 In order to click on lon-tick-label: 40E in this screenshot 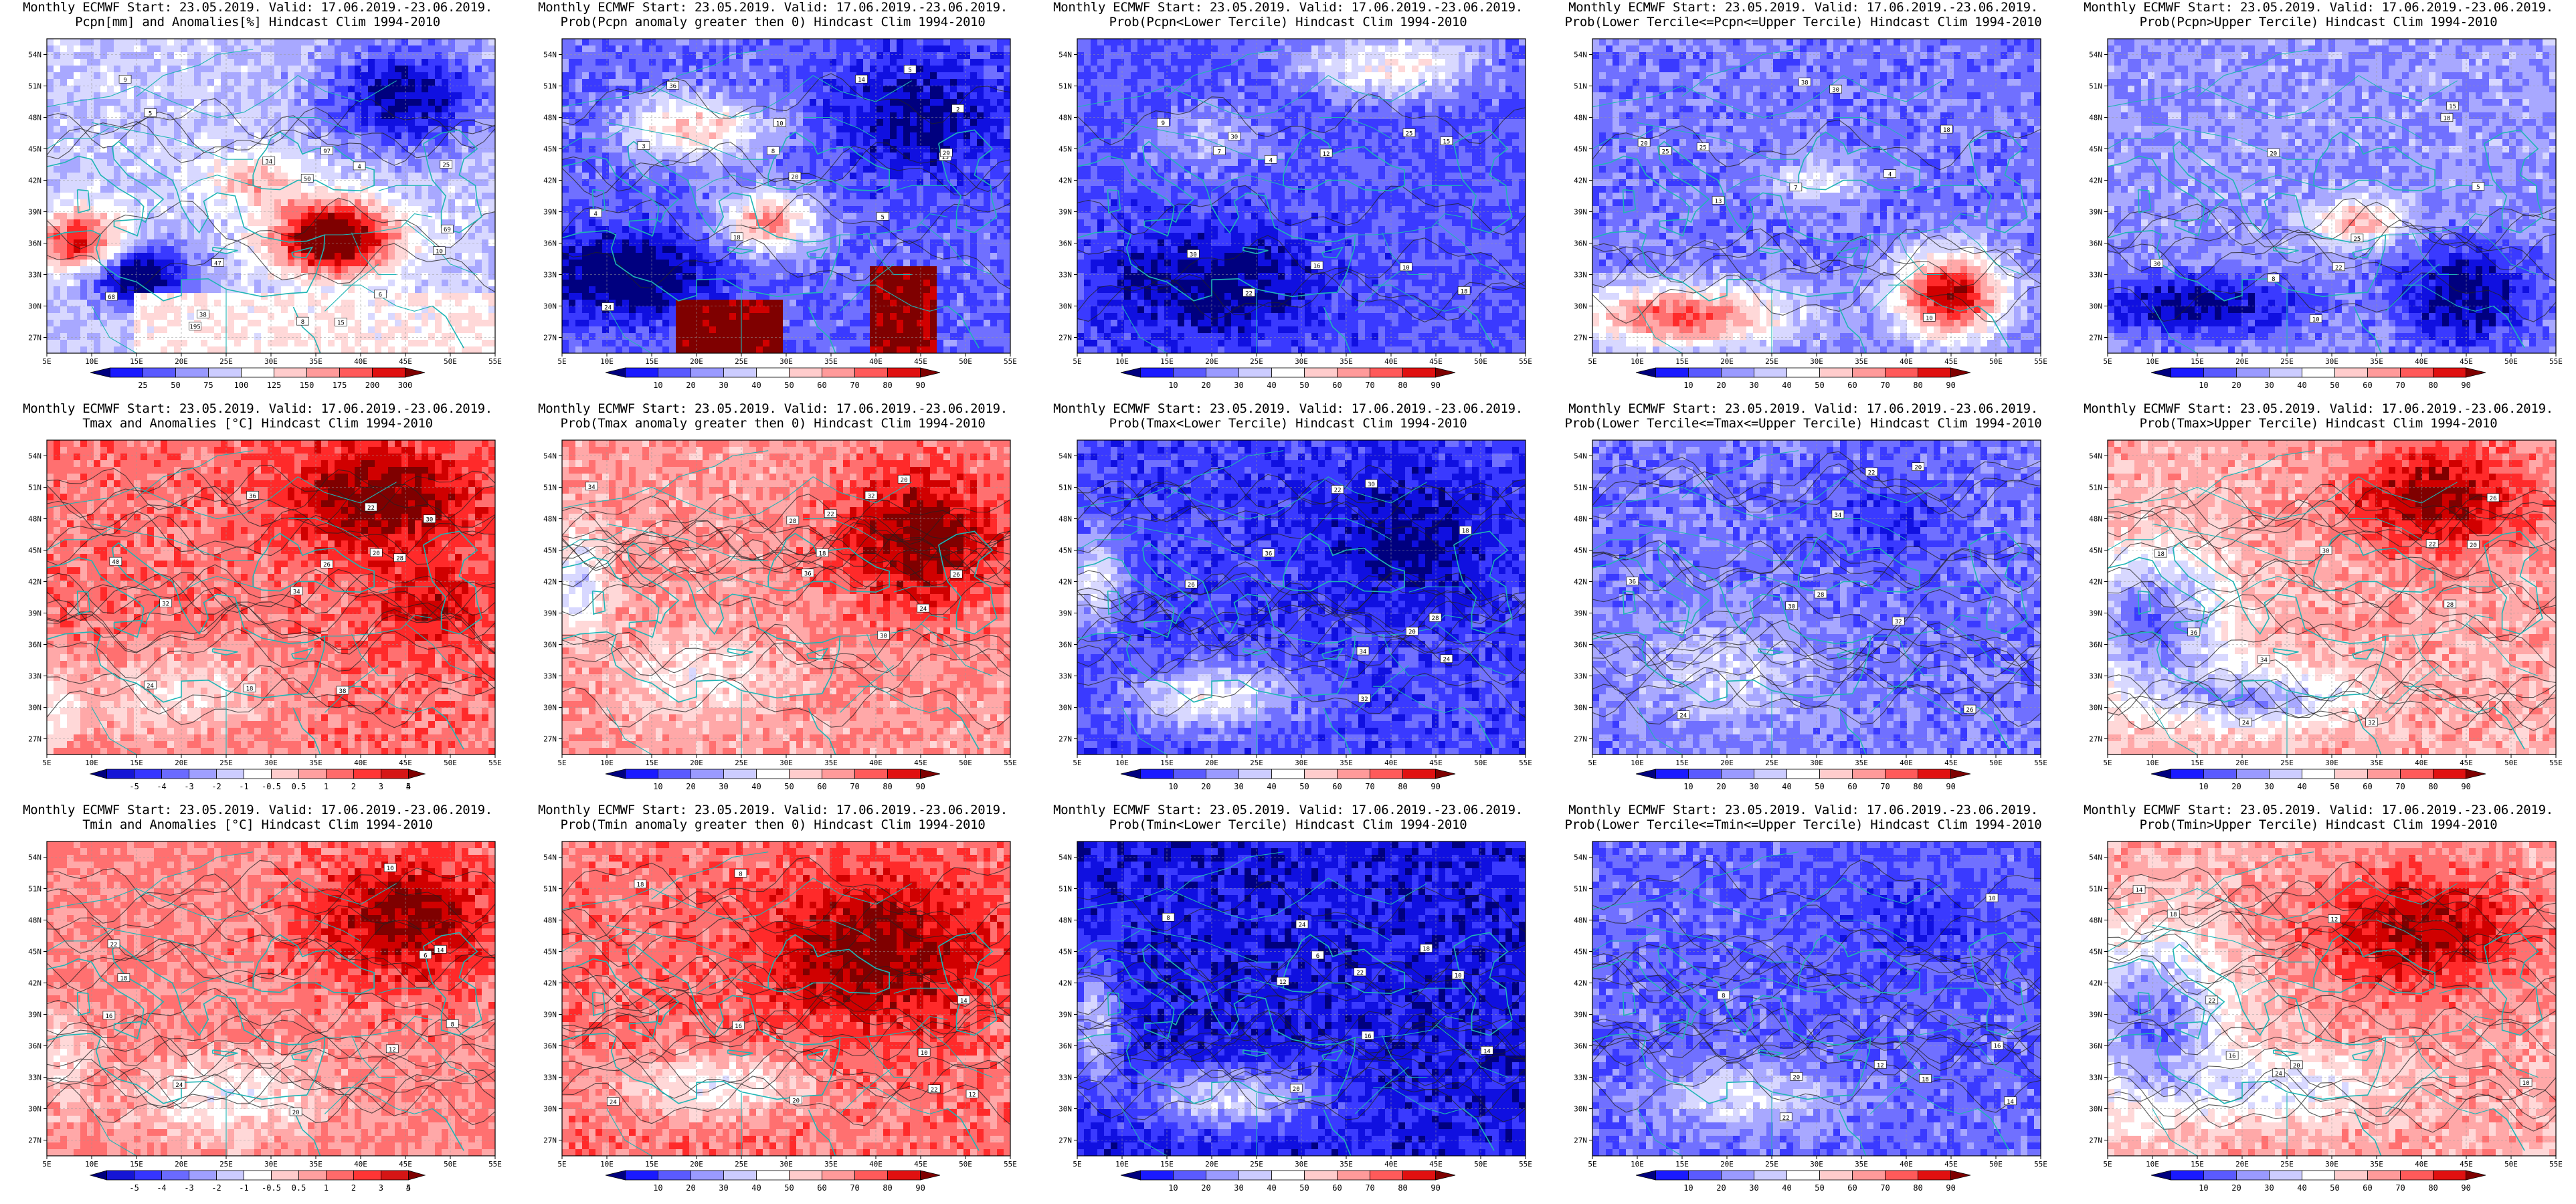, I will do `click(1391, 1164)`.